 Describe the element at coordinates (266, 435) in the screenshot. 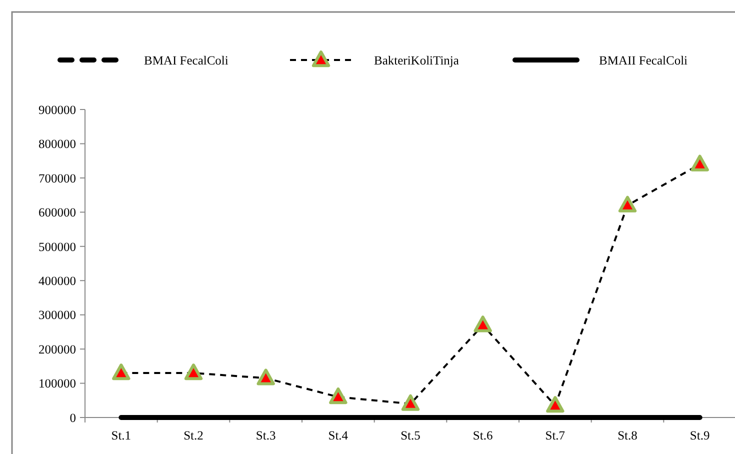

I see `x-tick-label: St.3` at that location.